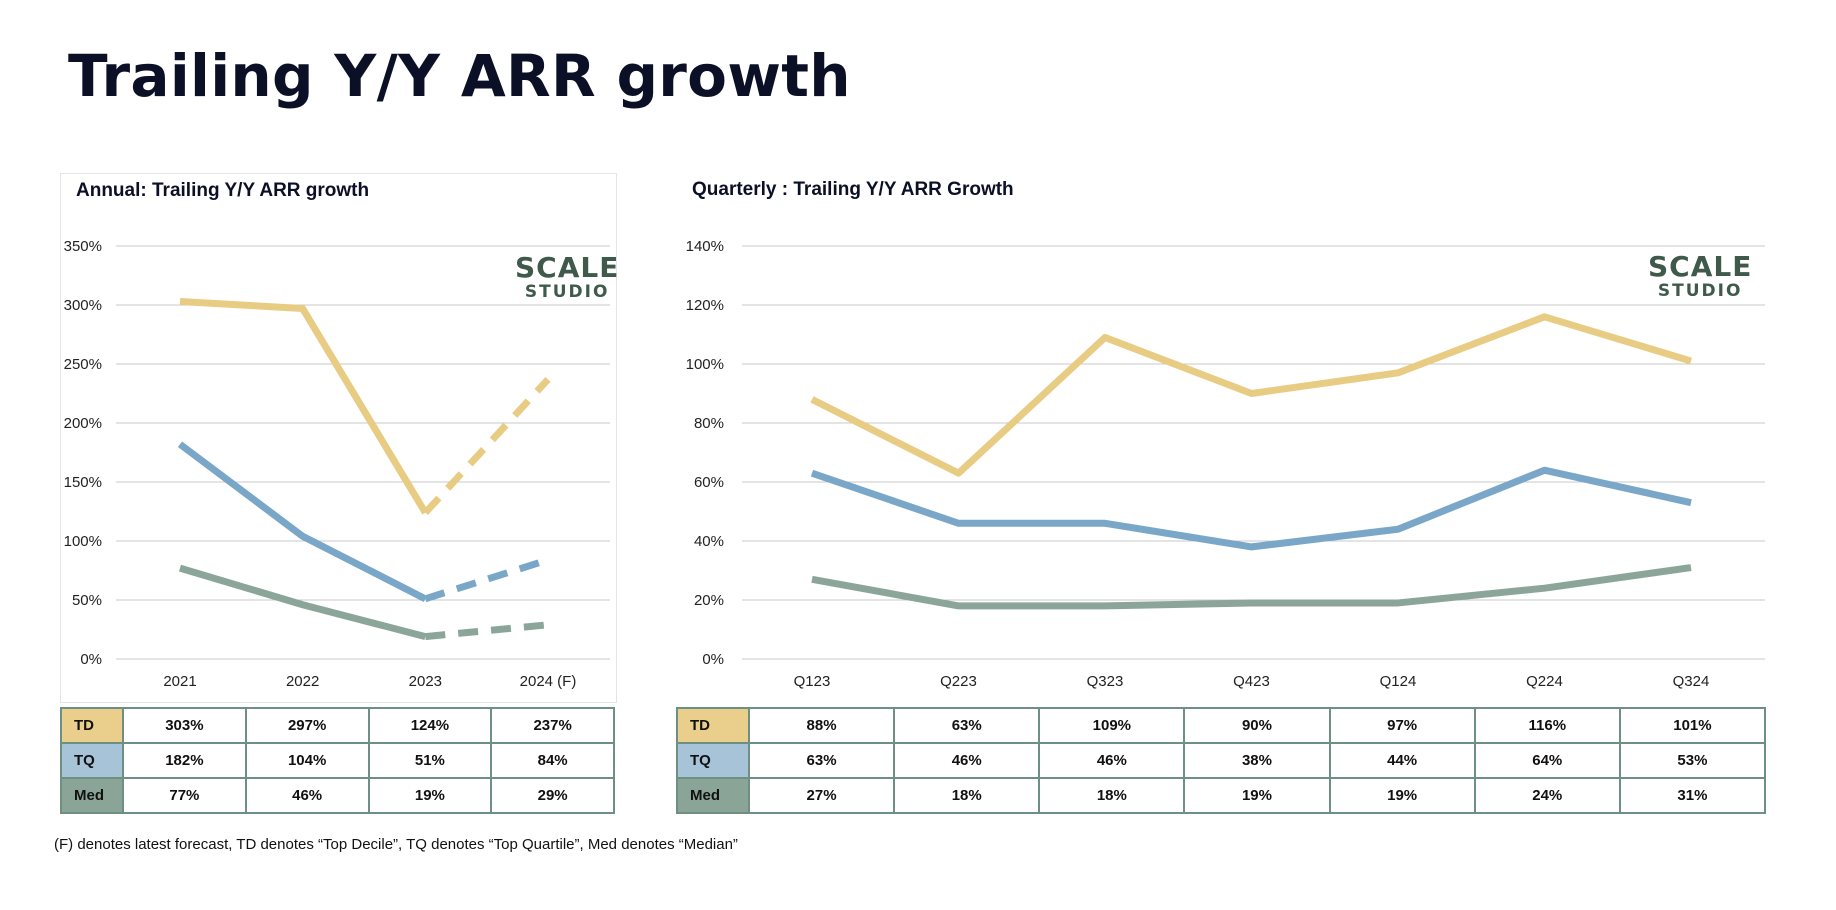  What do you see at coordinates (1105, 681) in the screenshot?
I see `x-tick-label: Q323` at bounding box center [1105, 681].